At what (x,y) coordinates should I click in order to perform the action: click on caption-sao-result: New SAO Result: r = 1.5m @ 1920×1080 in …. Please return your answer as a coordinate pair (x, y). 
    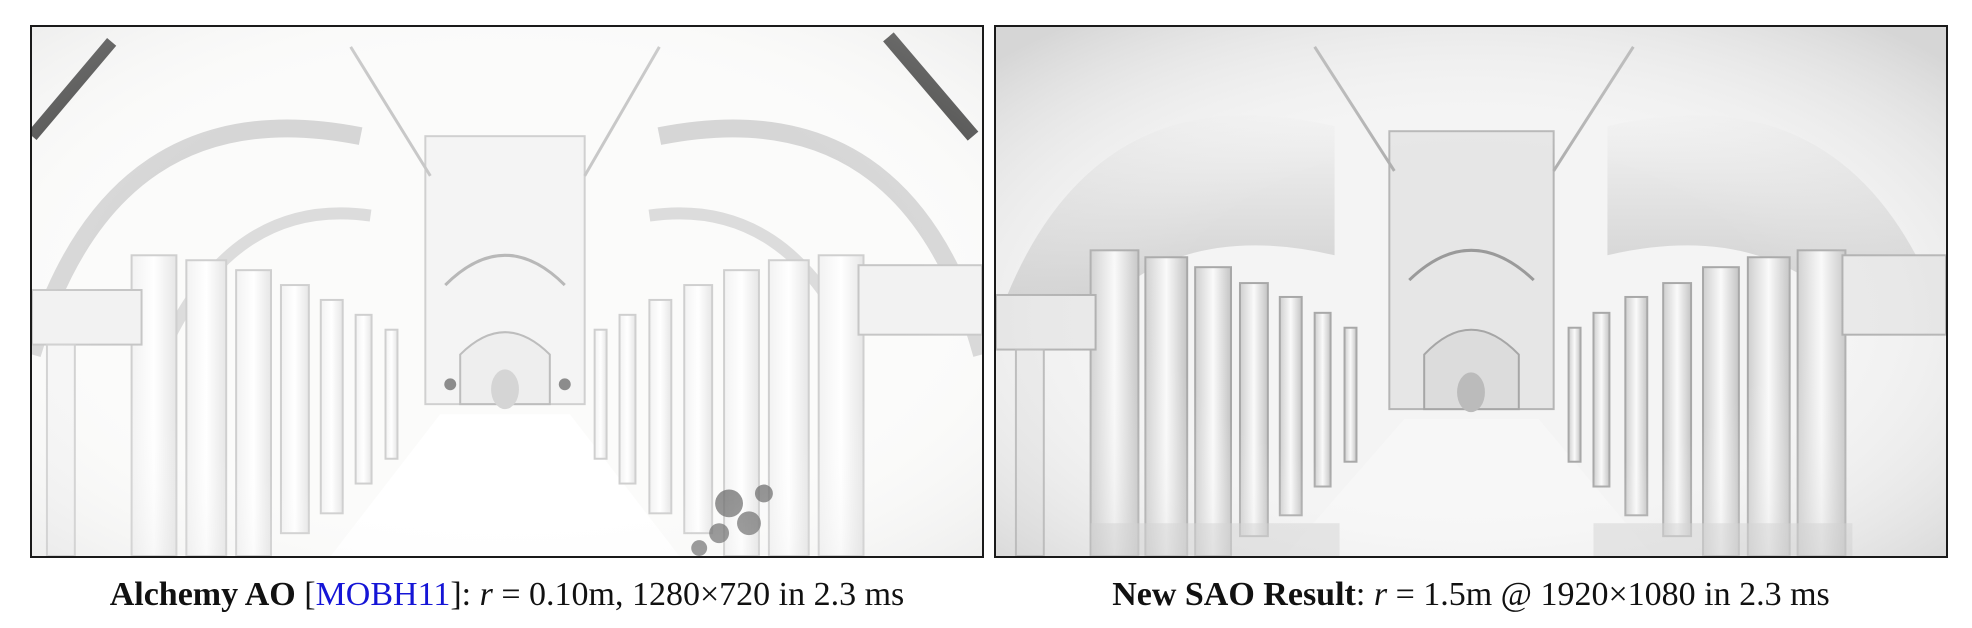
    Looking at the image, I should click on (1471, 595).